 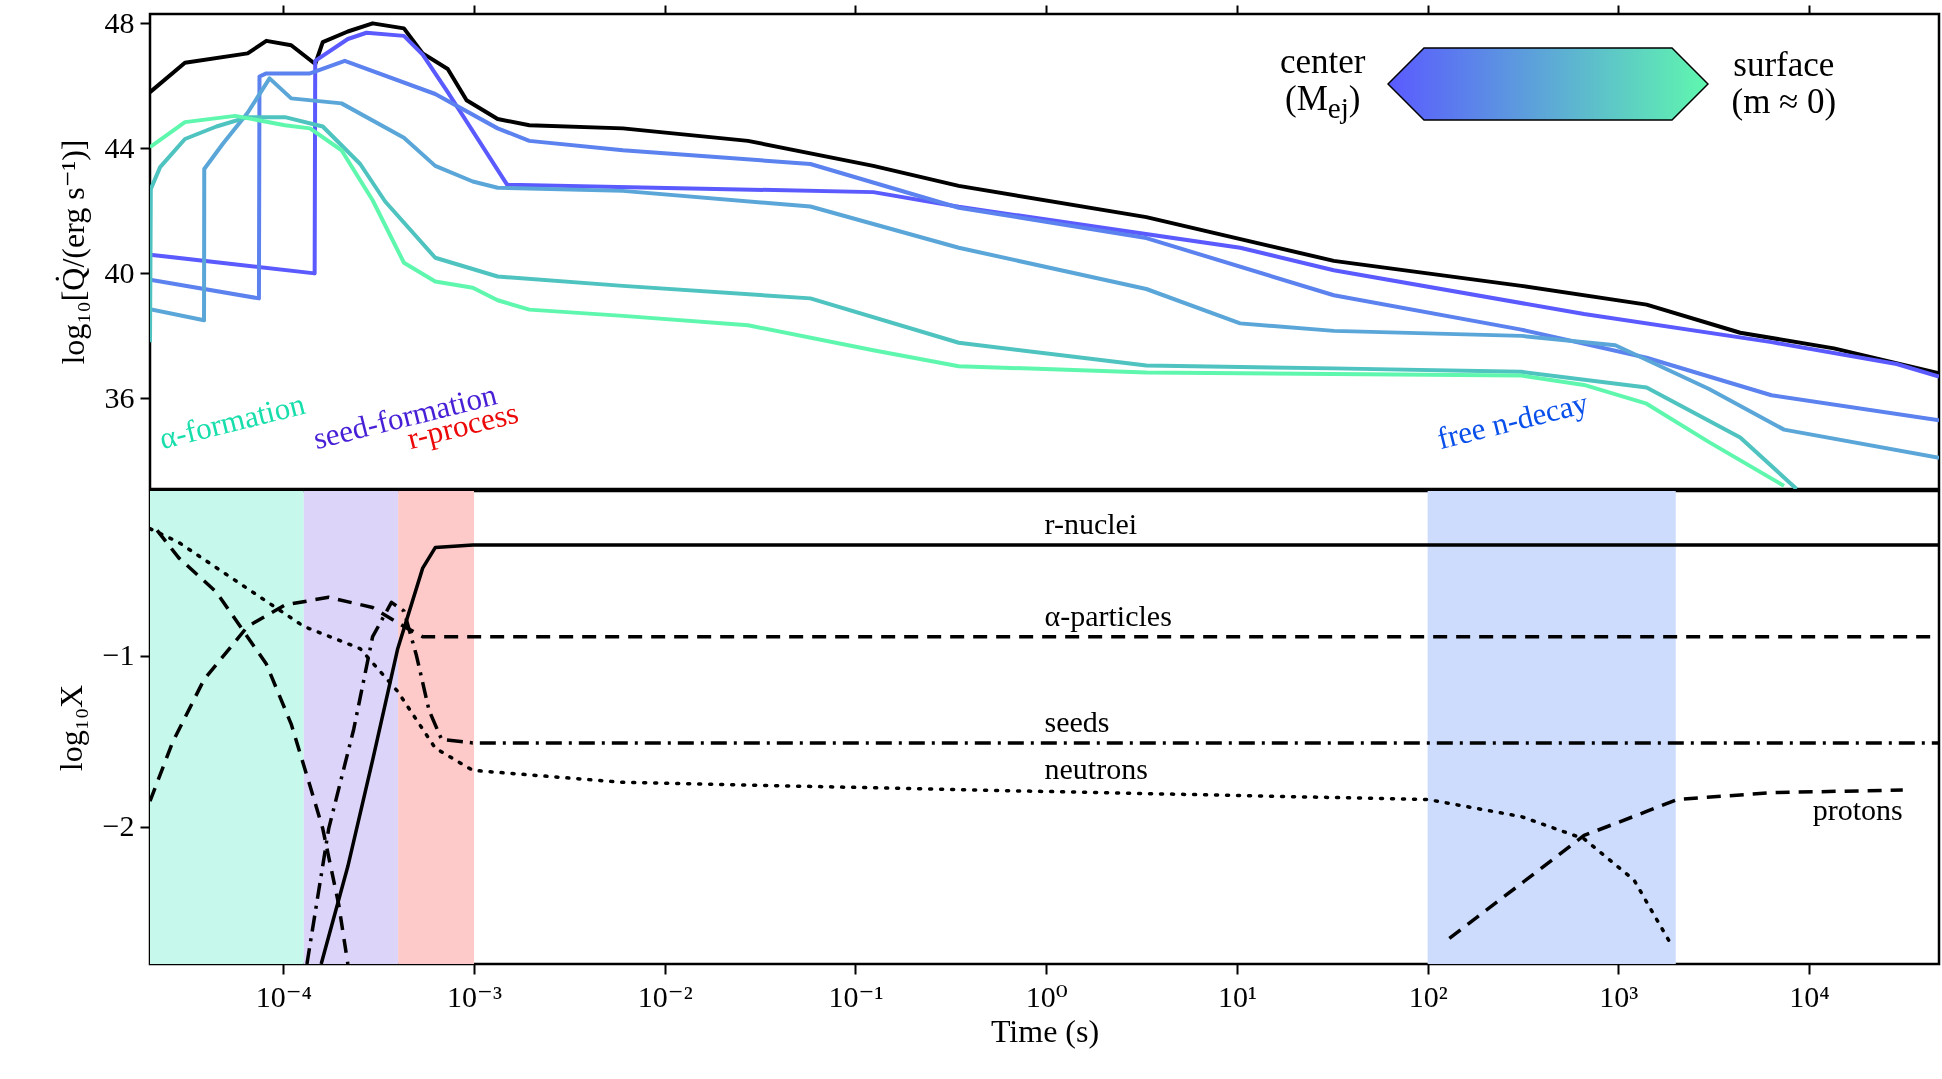 What do you see at coordinates (1784, 82) in the screenshot?
I see `annotation: surface (m ≈ 0)` at bounding box center [1784, 82].